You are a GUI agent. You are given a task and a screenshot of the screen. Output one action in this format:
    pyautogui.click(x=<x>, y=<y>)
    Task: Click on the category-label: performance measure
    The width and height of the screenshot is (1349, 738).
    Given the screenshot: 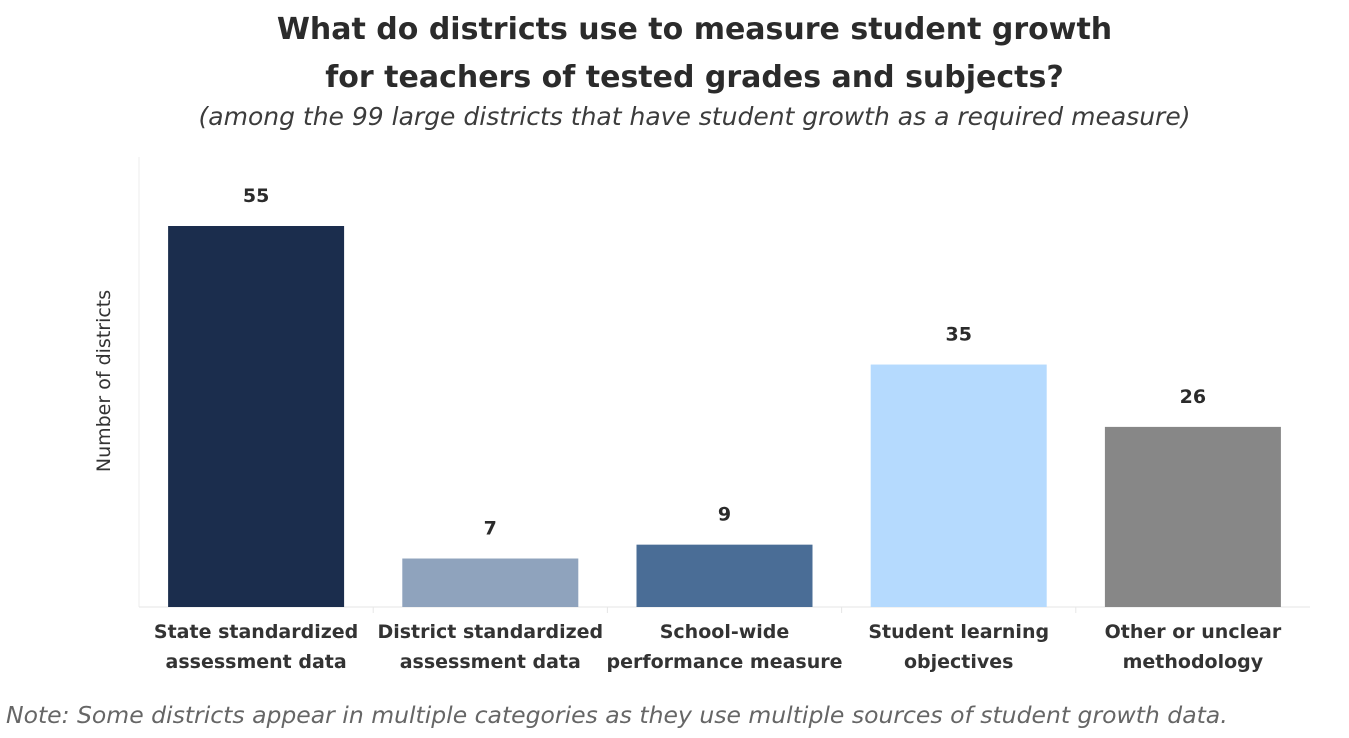 What is the action you would take?
    pyautogui.click(x=724, y=662)
    